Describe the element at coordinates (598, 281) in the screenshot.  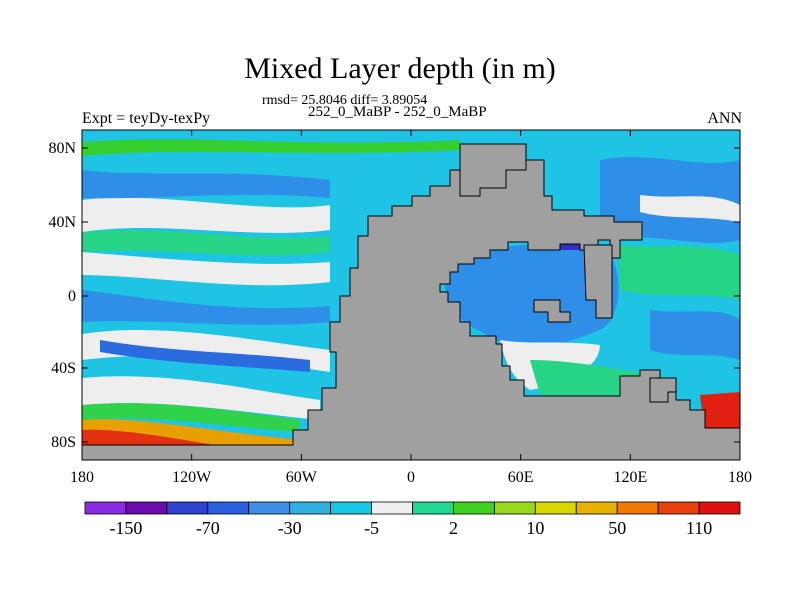
I see `land-peninsula` at that location.